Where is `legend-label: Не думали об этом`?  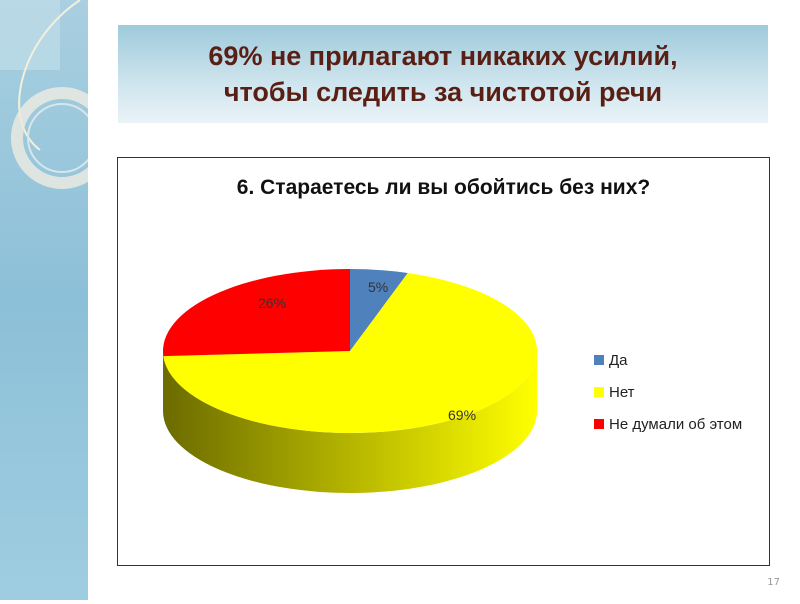
legend-label: Не думали об этом is located at coordinates (675, 424).